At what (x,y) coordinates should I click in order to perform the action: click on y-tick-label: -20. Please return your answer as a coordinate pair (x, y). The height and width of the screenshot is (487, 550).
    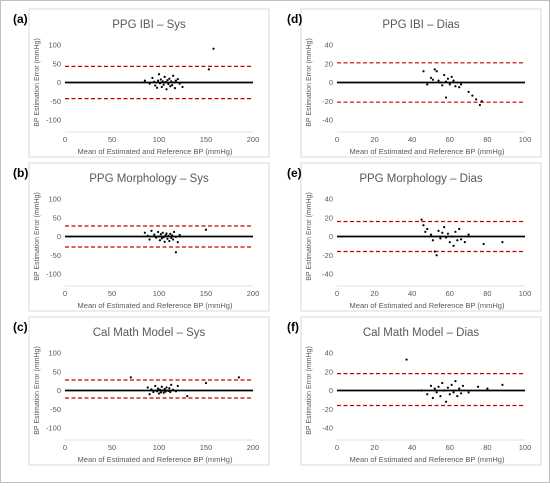
    Looking at the image, I should click on (327, 255).